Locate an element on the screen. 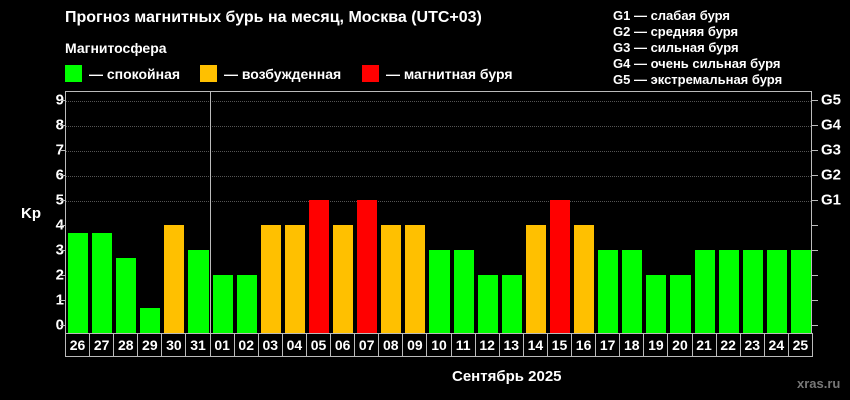 The height and width of the screenshot is (400, 850). y-tick-label: 0 is located at coordinates (59, 325).